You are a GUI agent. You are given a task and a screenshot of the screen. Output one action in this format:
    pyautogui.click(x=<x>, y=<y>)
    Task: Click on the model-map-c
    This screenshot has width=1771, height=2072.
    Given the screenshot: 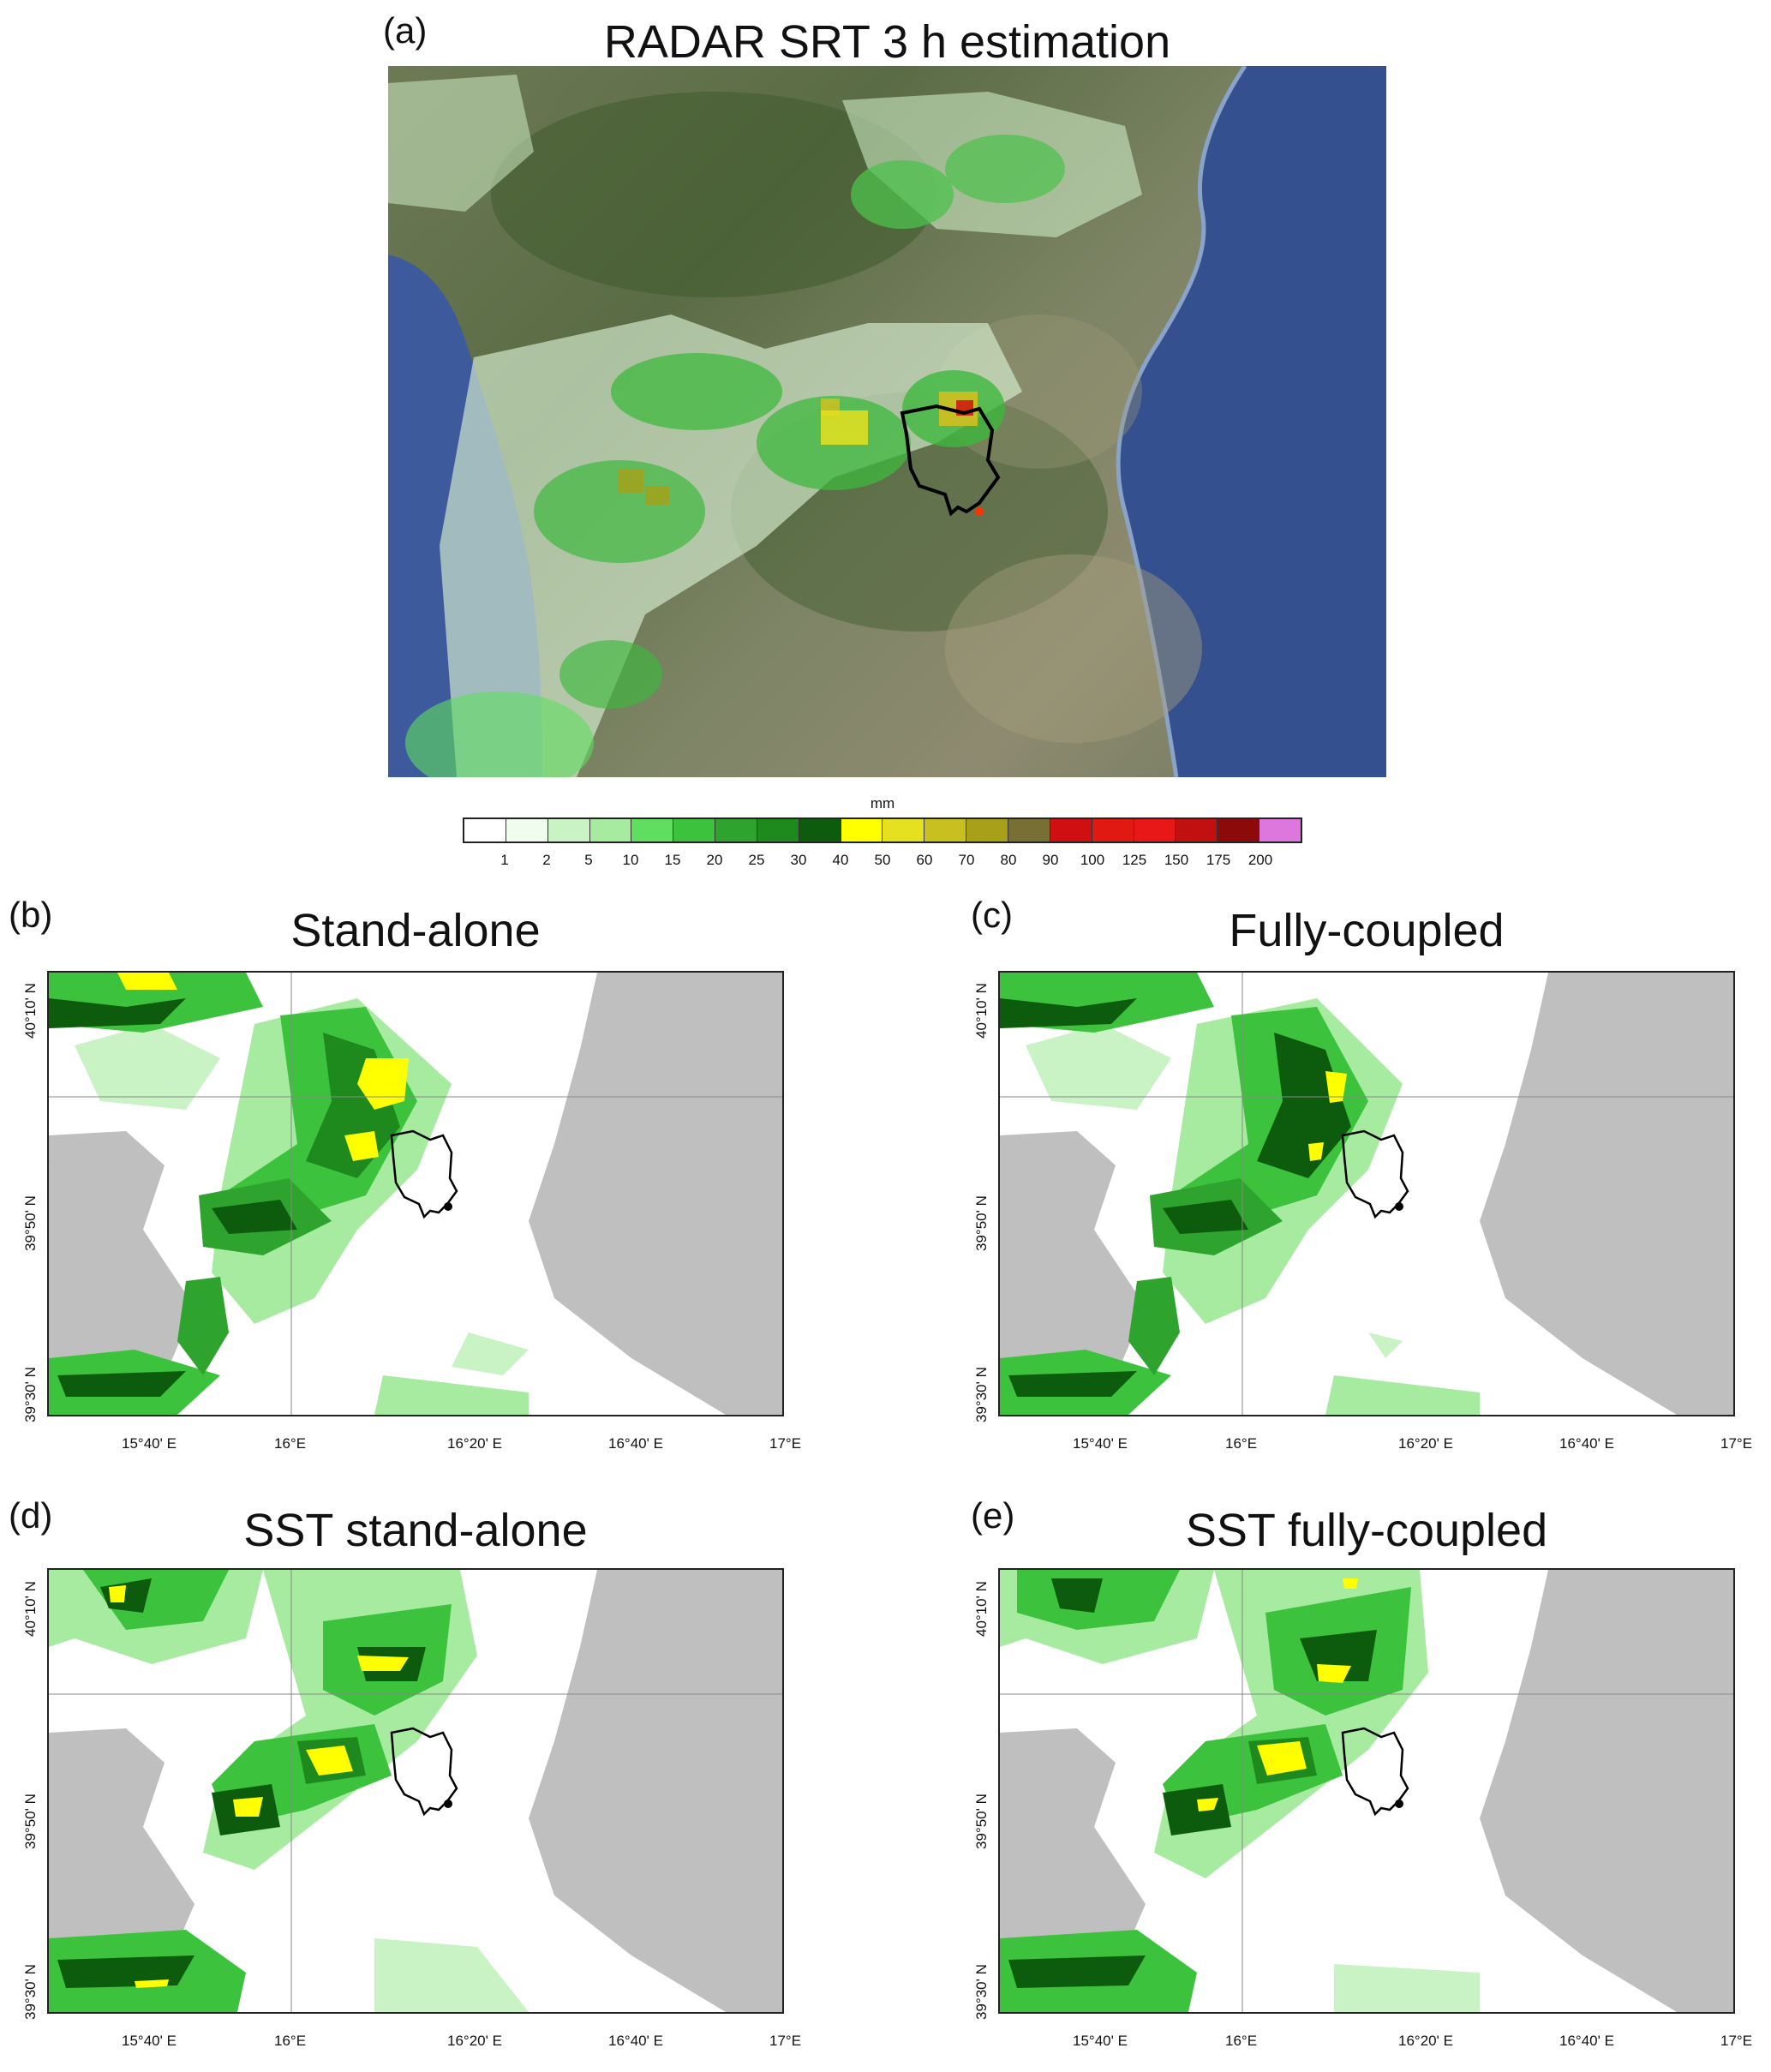 What is the action you would take?
    pyautogui.click(x=1366, y=1194)
    